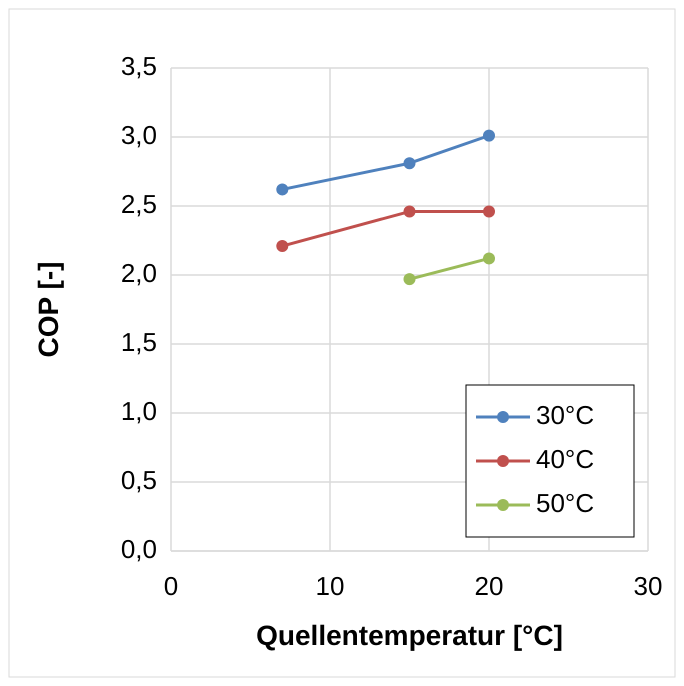 This screenshot has height=686, width=684. What do you see at coordinates (565, 415) in the screenshot?
I see `legend-label: 30°C` at bounding box center [565, 415].